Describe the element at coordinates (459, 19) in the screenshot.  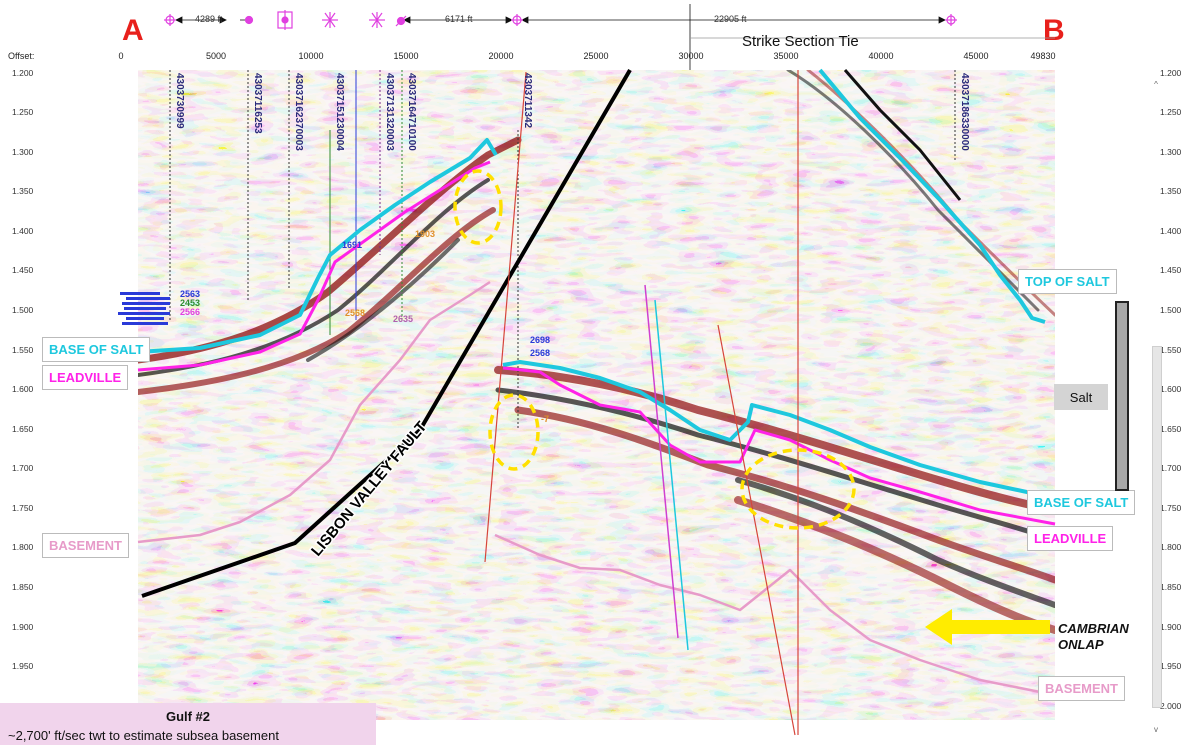
I see `distance-label-2: 6171 ft` at that location.